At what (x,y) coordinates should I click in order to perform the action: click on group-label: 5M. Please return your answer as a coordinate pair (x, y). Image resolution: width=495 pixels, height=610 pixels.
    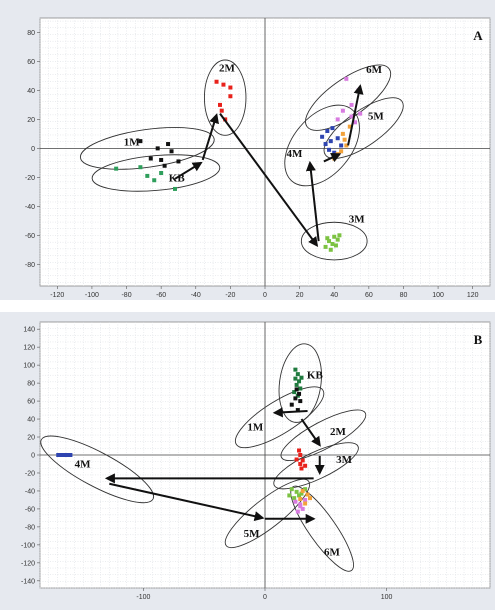
    Looking at the image, I should click on (252, 534).